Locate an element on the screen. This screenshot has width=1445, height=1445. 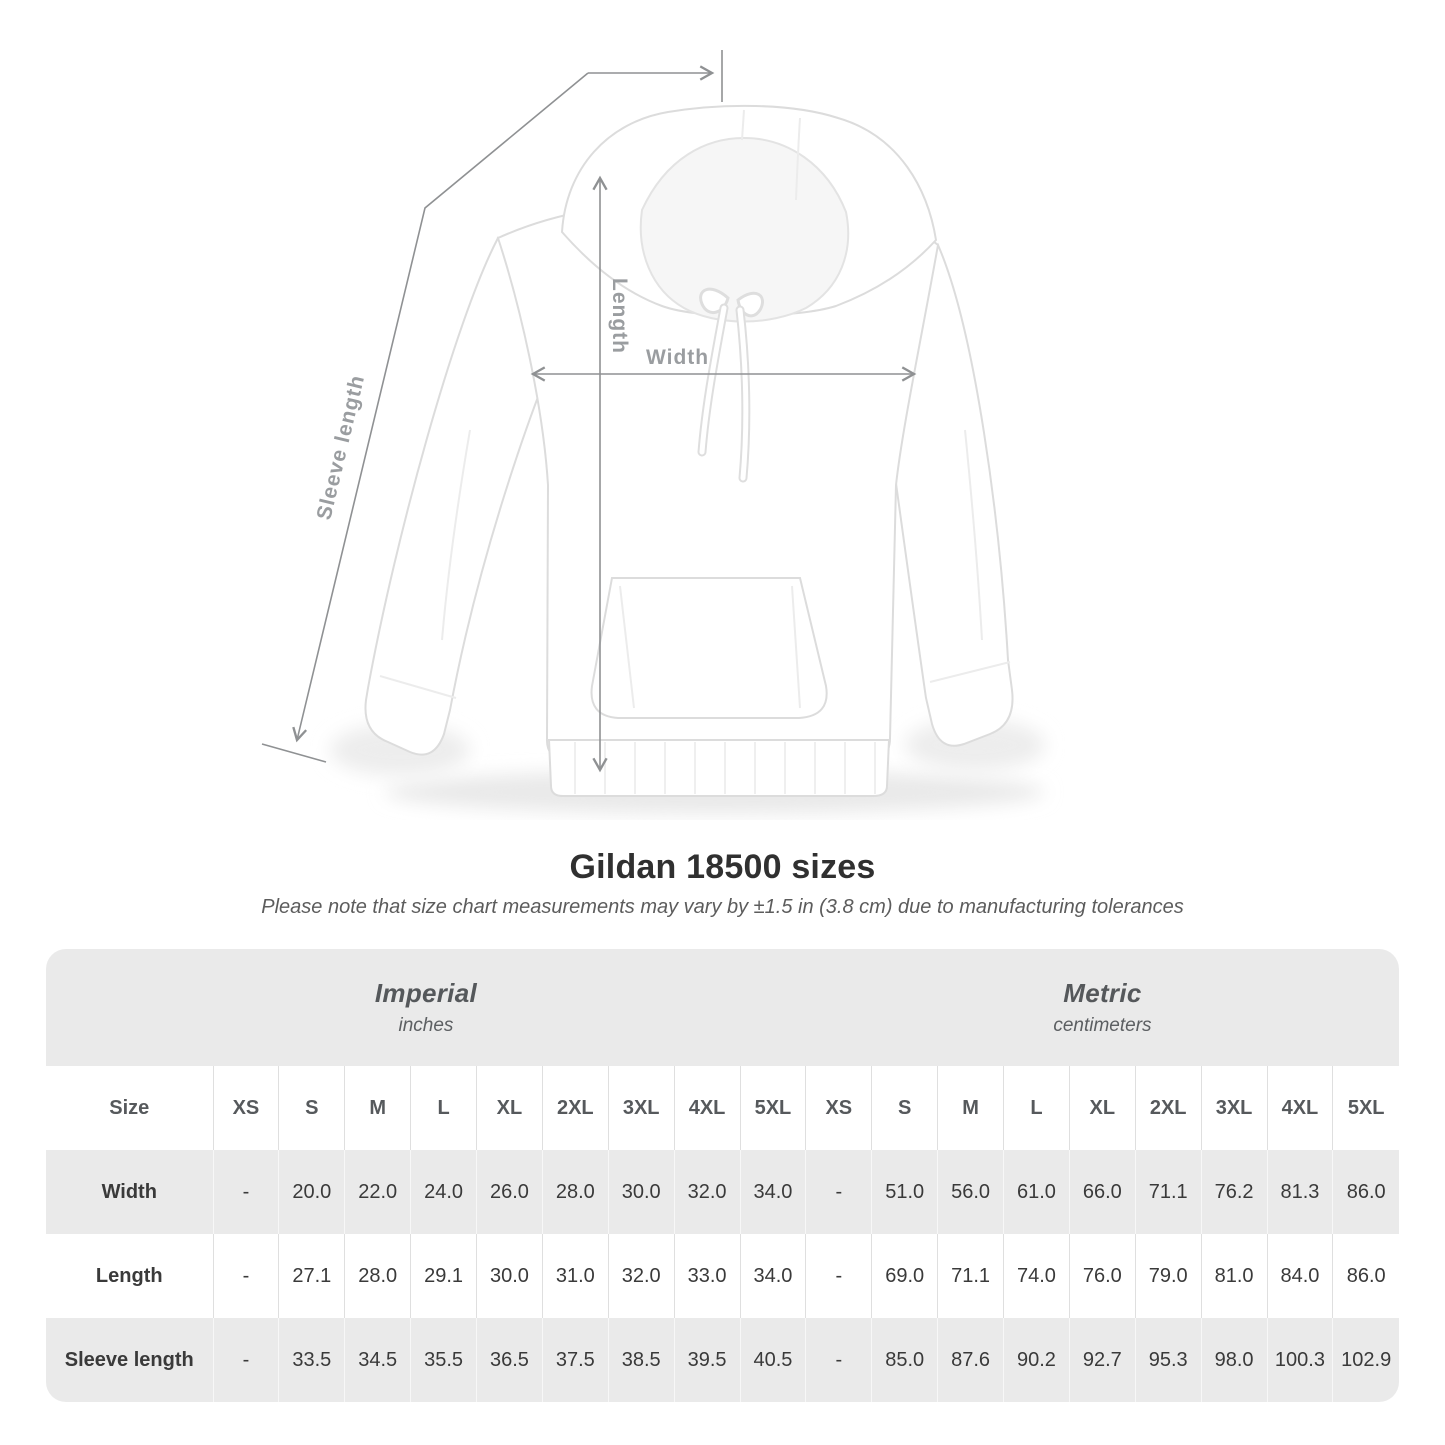
metric-title: Metric is located at coordinates (1102, 993).